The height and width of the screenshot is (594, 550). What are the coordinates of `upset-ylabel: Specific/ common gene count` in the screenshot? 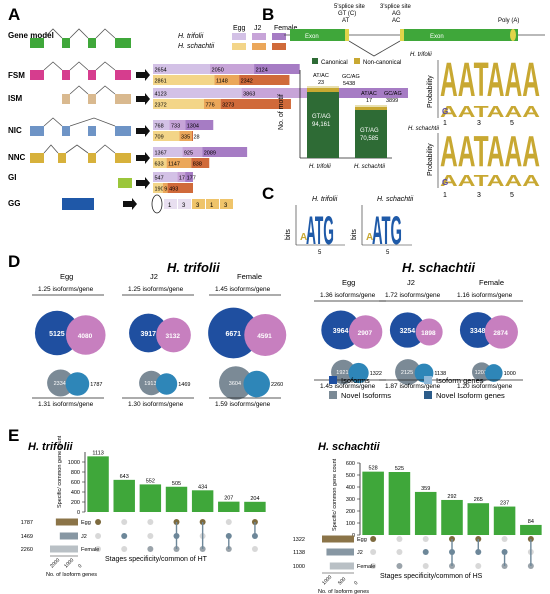 It's located at (60, 471).